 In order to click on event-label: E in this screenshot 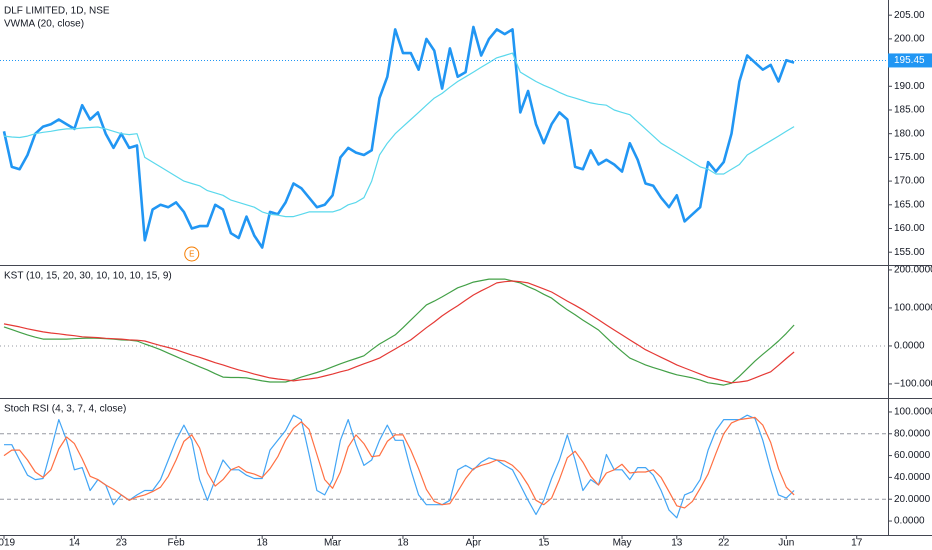, I will do `click(191, 254)`.